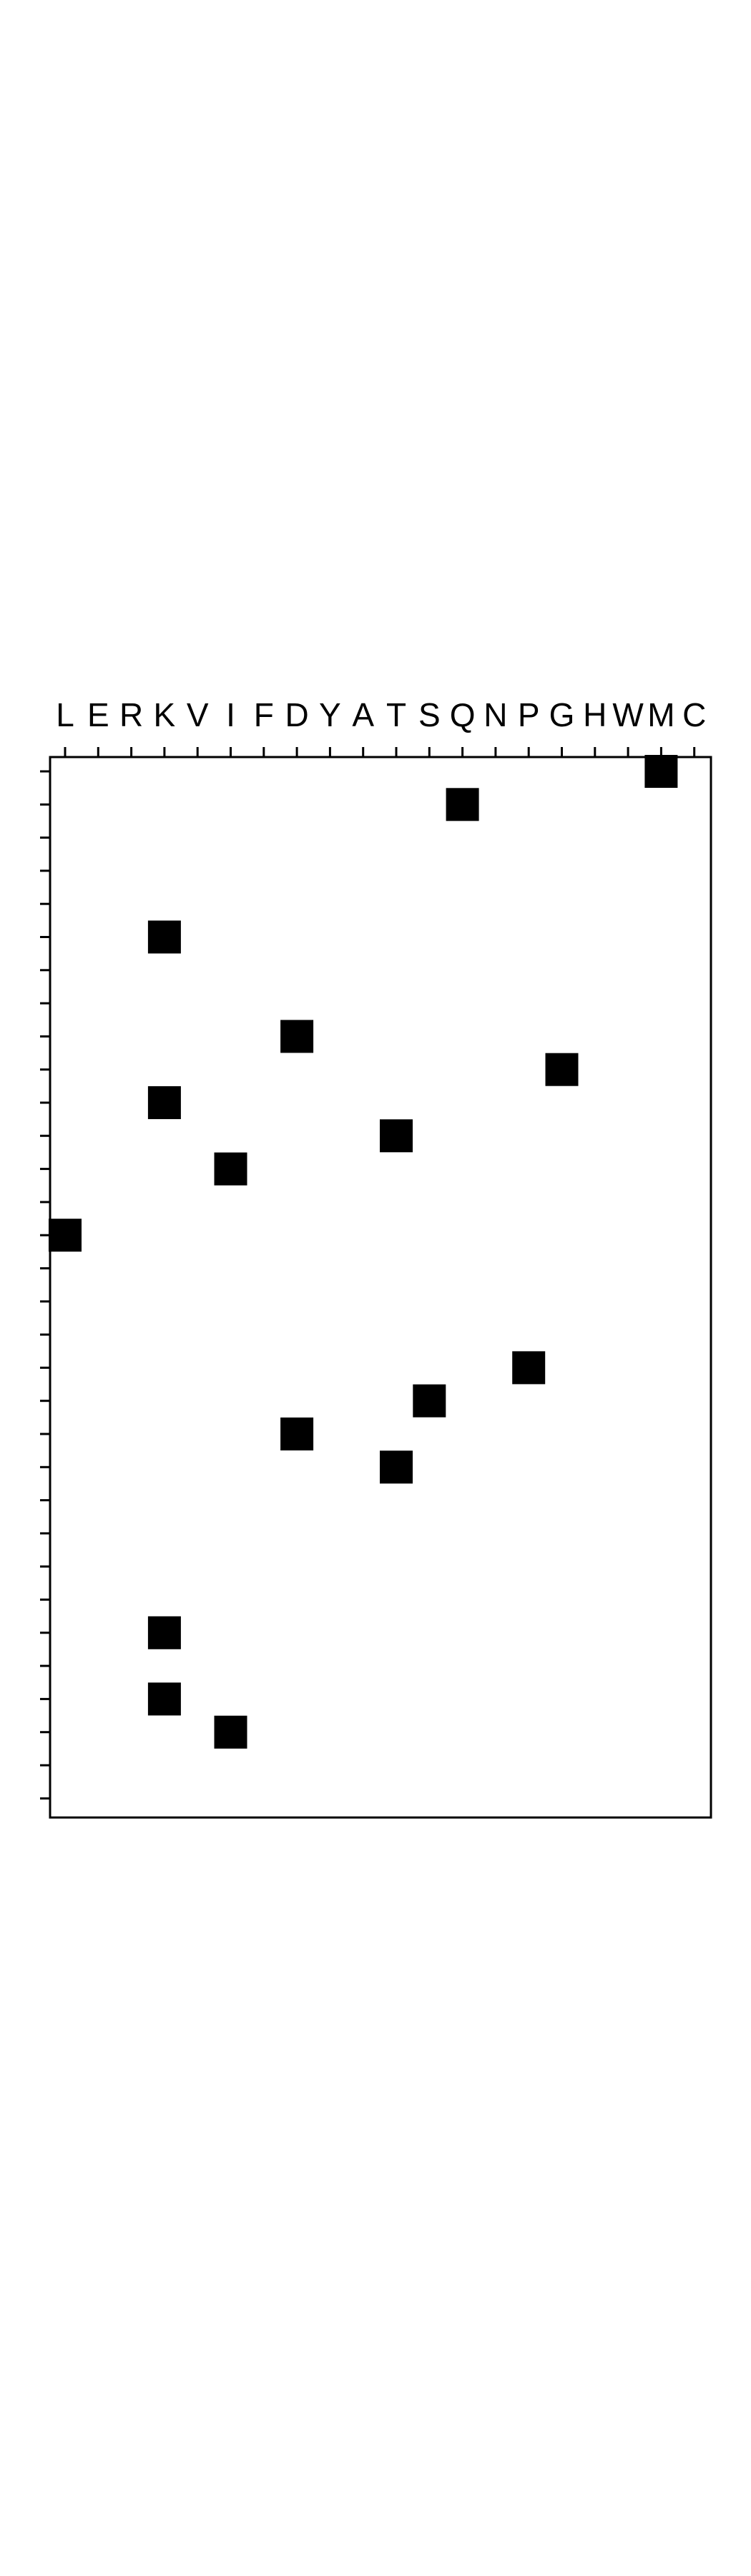 This screenshot has height=2576, width=751. What do you see at coordinates (165, 714) in the screenshot?
I see `x-tick-label-K: K` at bounding box center [165, 714].